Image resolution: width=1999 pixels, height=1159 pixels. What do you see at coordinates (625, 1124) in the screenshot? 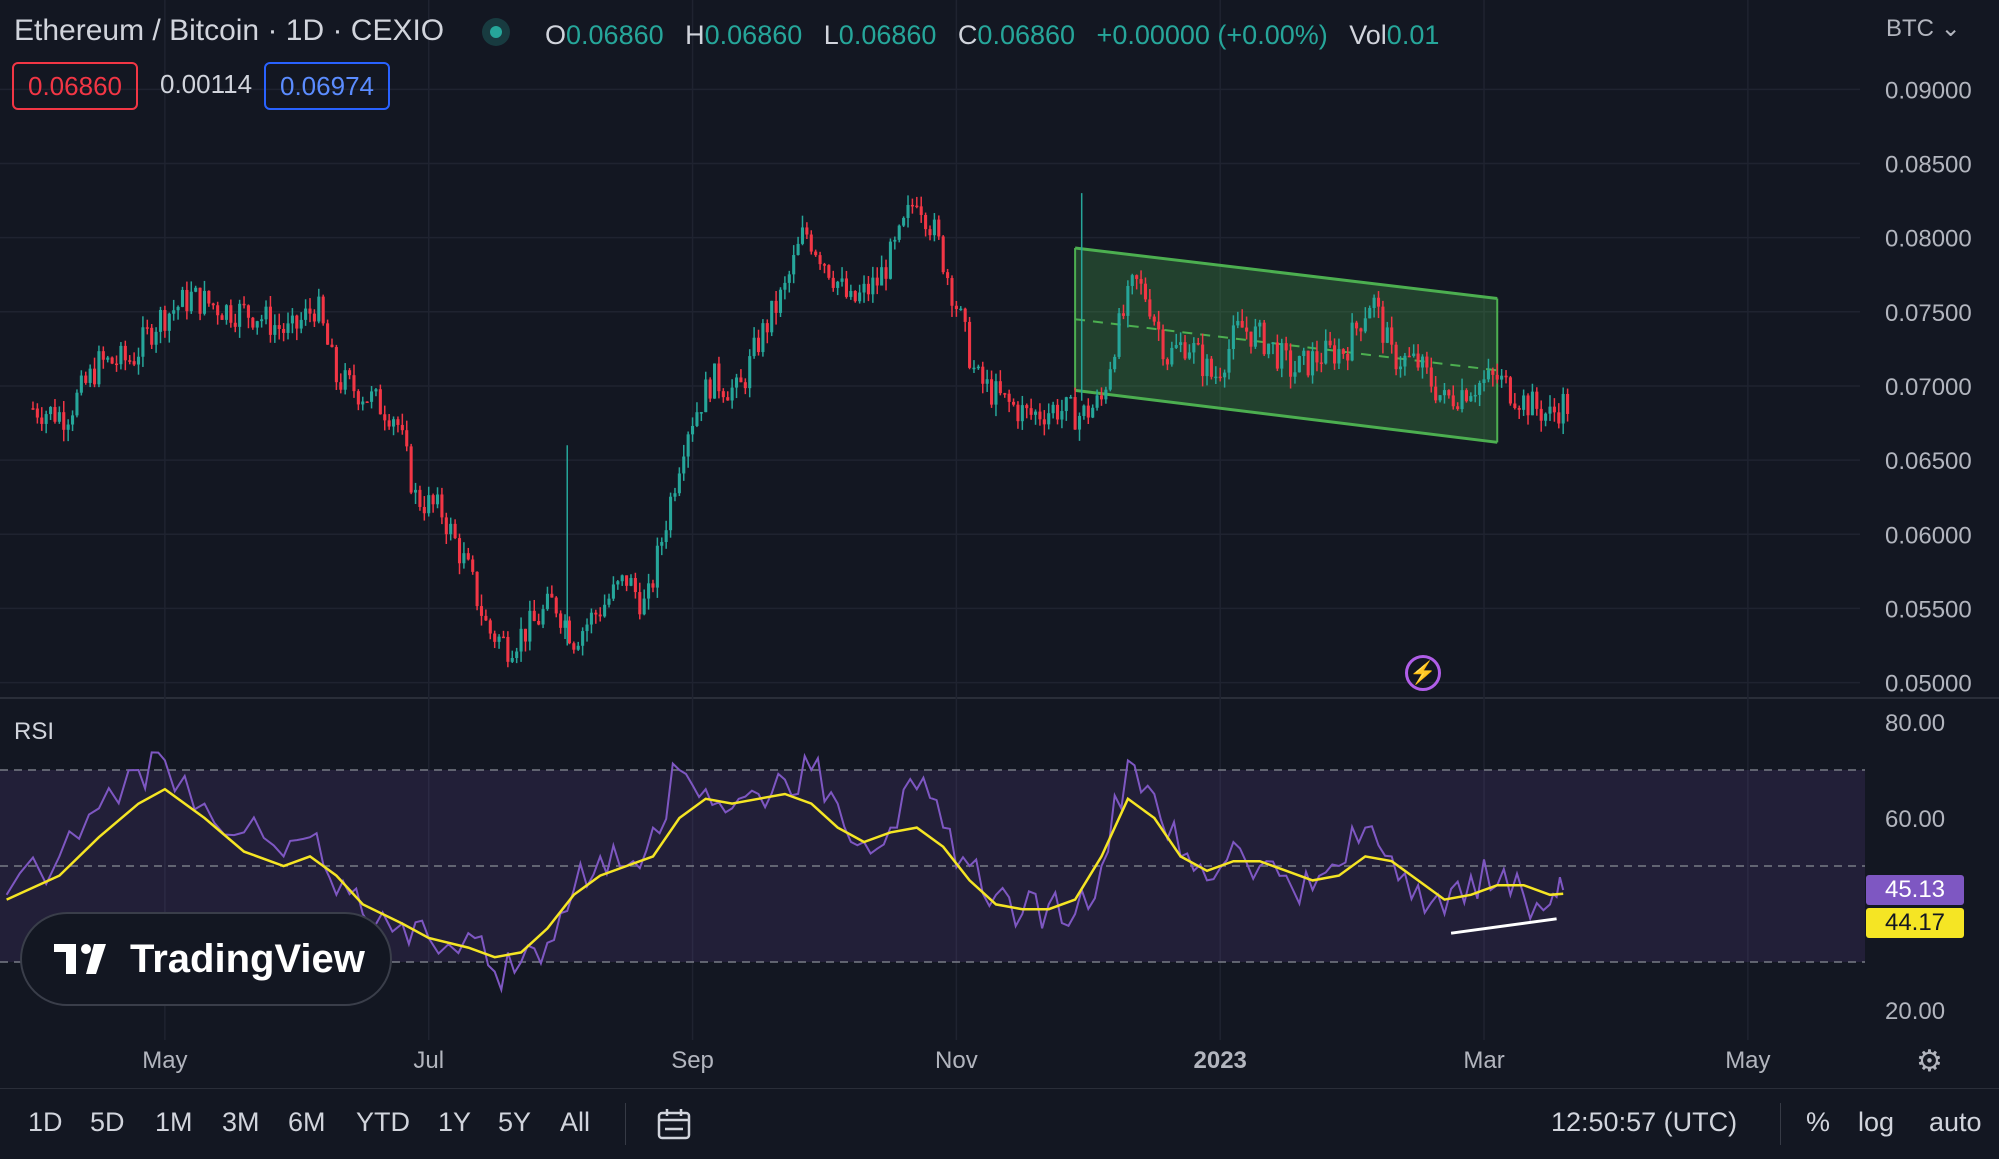
I see `toolbar-divider` at bounding box center [625, 1124].